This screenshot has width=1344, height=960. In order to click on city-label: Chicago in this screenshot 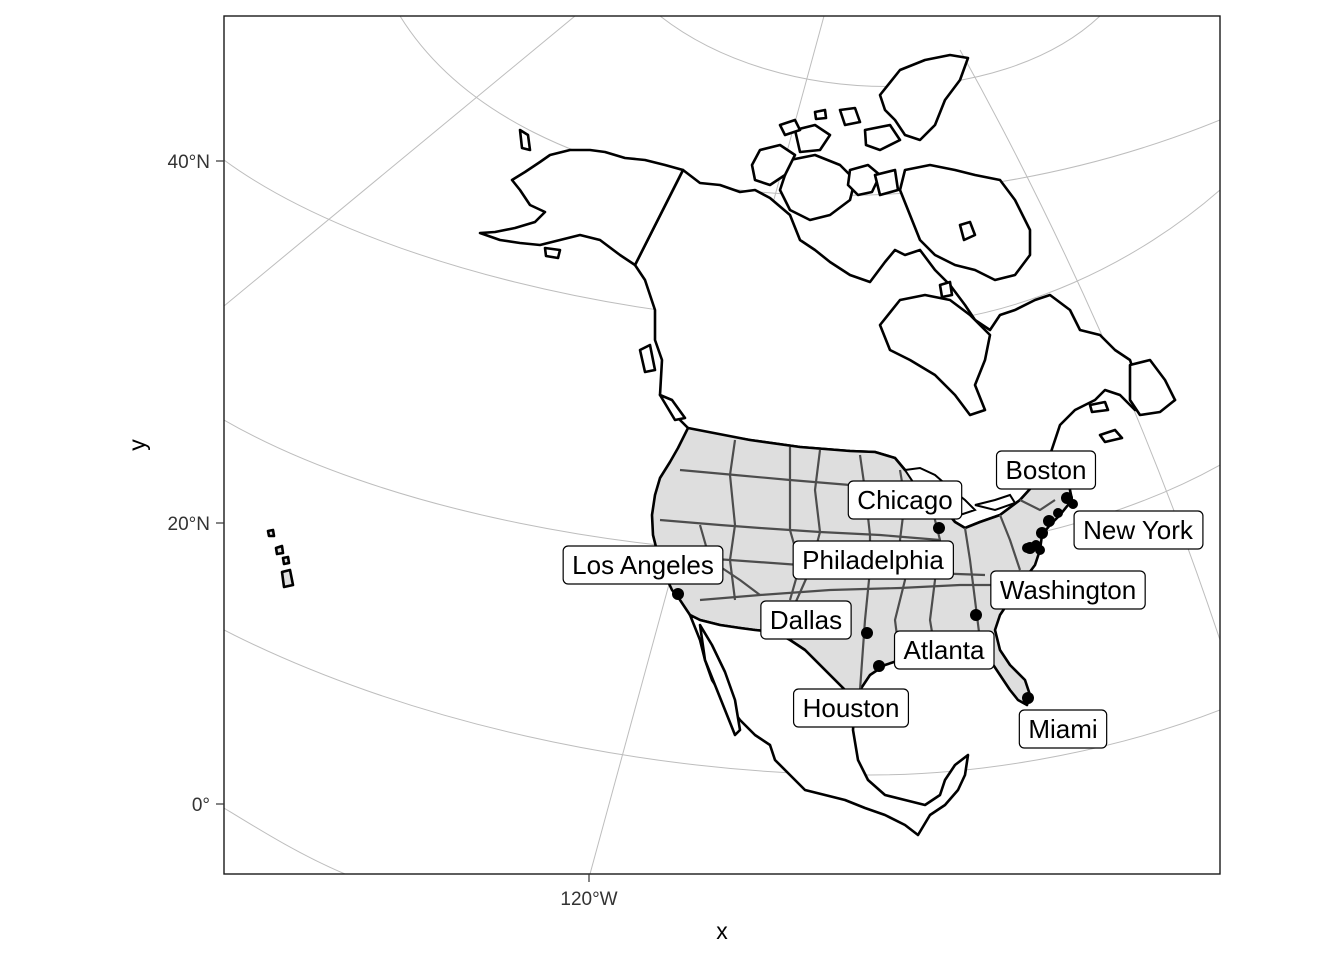, I will do `click(905, 500)`.